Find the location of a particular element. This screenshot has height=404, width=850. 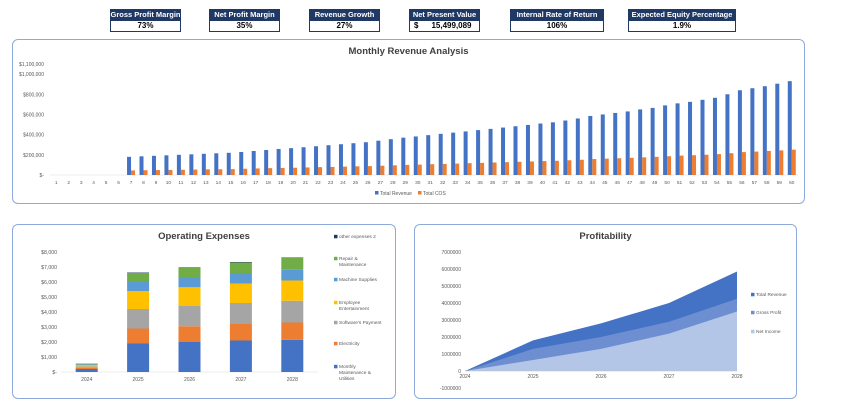

x-tick-label: 2027 is located at coordinates (668, 377).